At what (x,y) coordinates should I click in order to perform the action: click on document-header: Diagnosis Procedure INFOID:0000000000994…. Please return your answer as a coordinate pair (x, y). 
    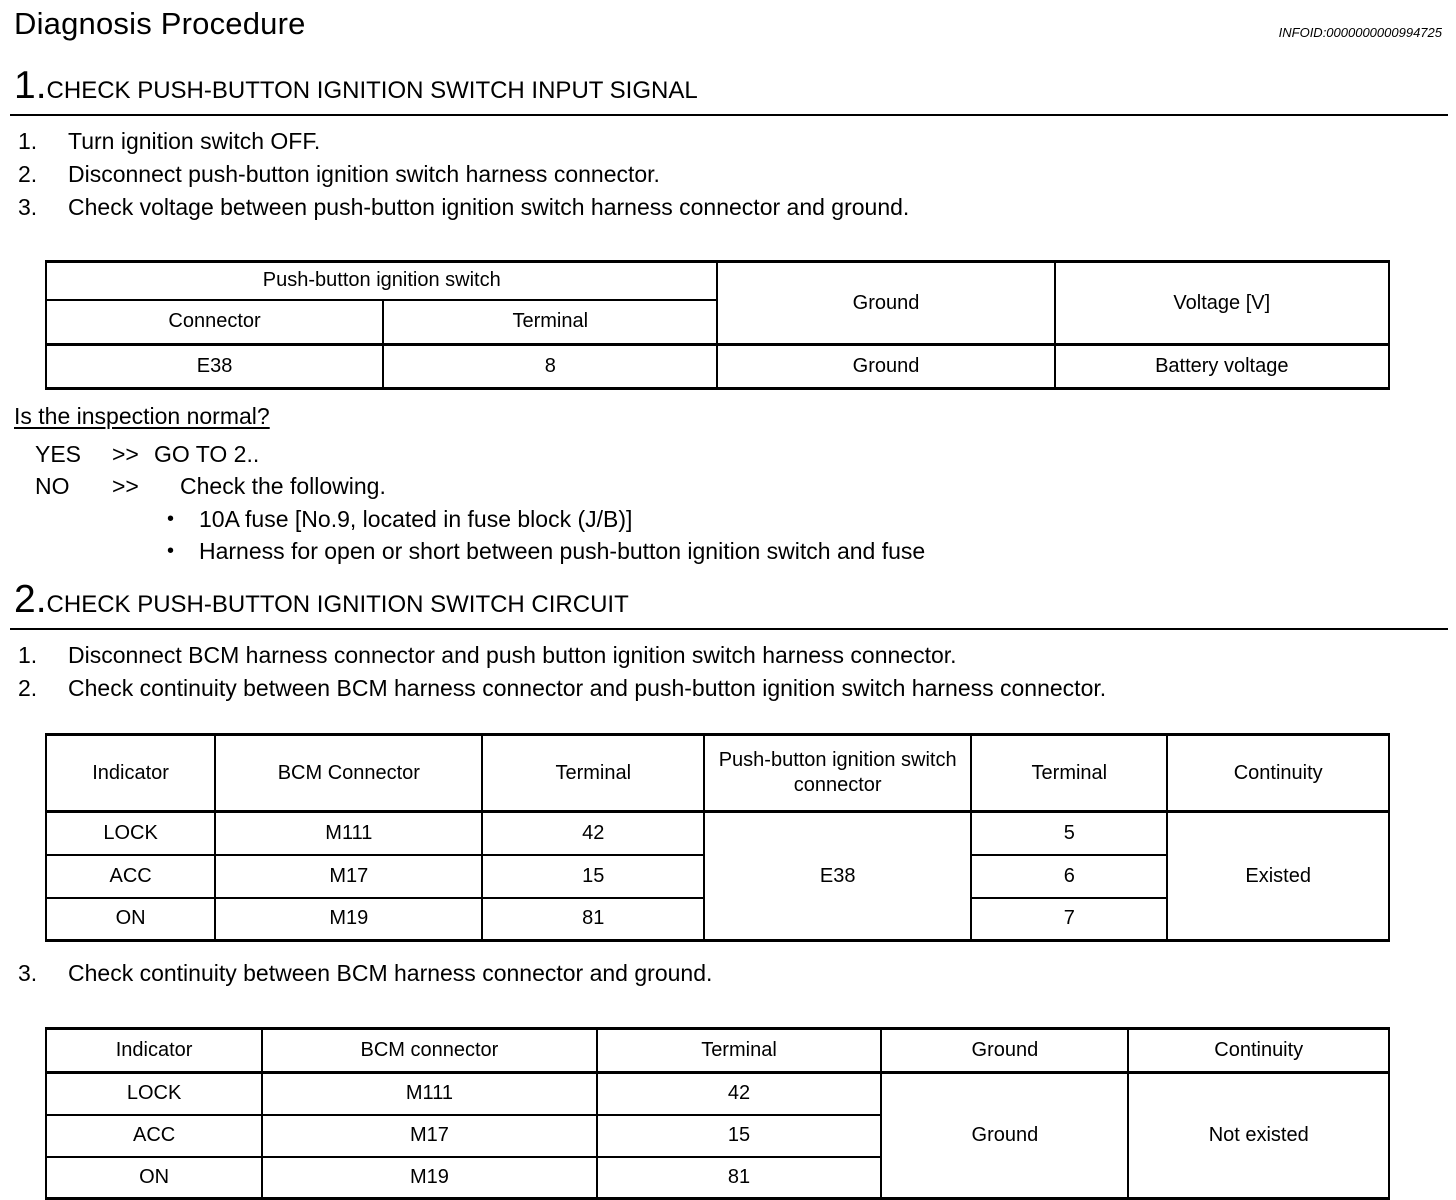
    Looking at the image, I should click on (728, 24).